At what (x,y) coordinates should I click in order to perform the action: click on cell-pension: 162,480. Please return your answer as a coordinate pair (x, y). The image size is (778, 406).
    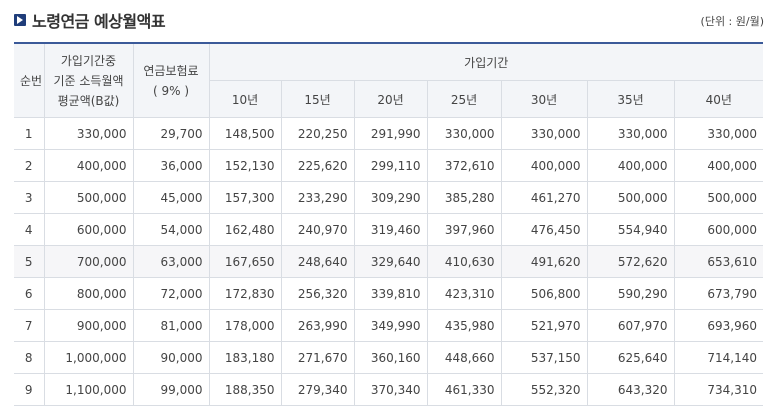
    Looking at the image, I should click on (245, 229).